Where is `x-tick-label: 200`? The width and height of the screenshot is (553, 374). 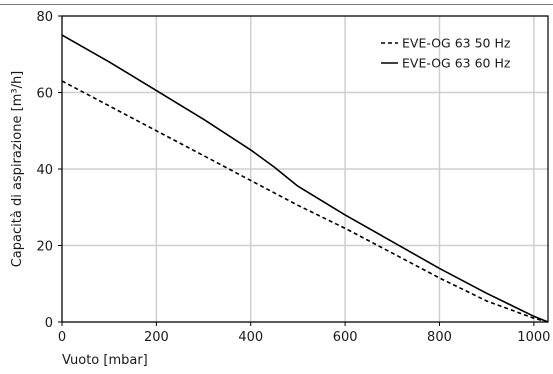
x-tick-label: 200 is located at coordinates (156, 337).